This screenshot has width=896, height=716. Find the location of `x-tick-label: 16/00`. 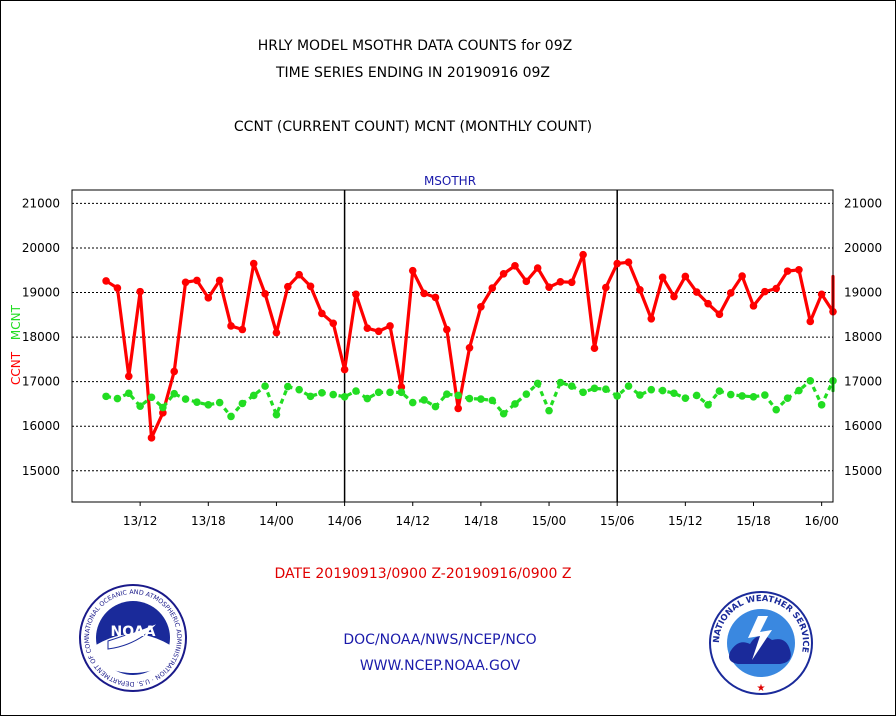

x-tick-label: 16/00 is located at coordinates (821, 521).